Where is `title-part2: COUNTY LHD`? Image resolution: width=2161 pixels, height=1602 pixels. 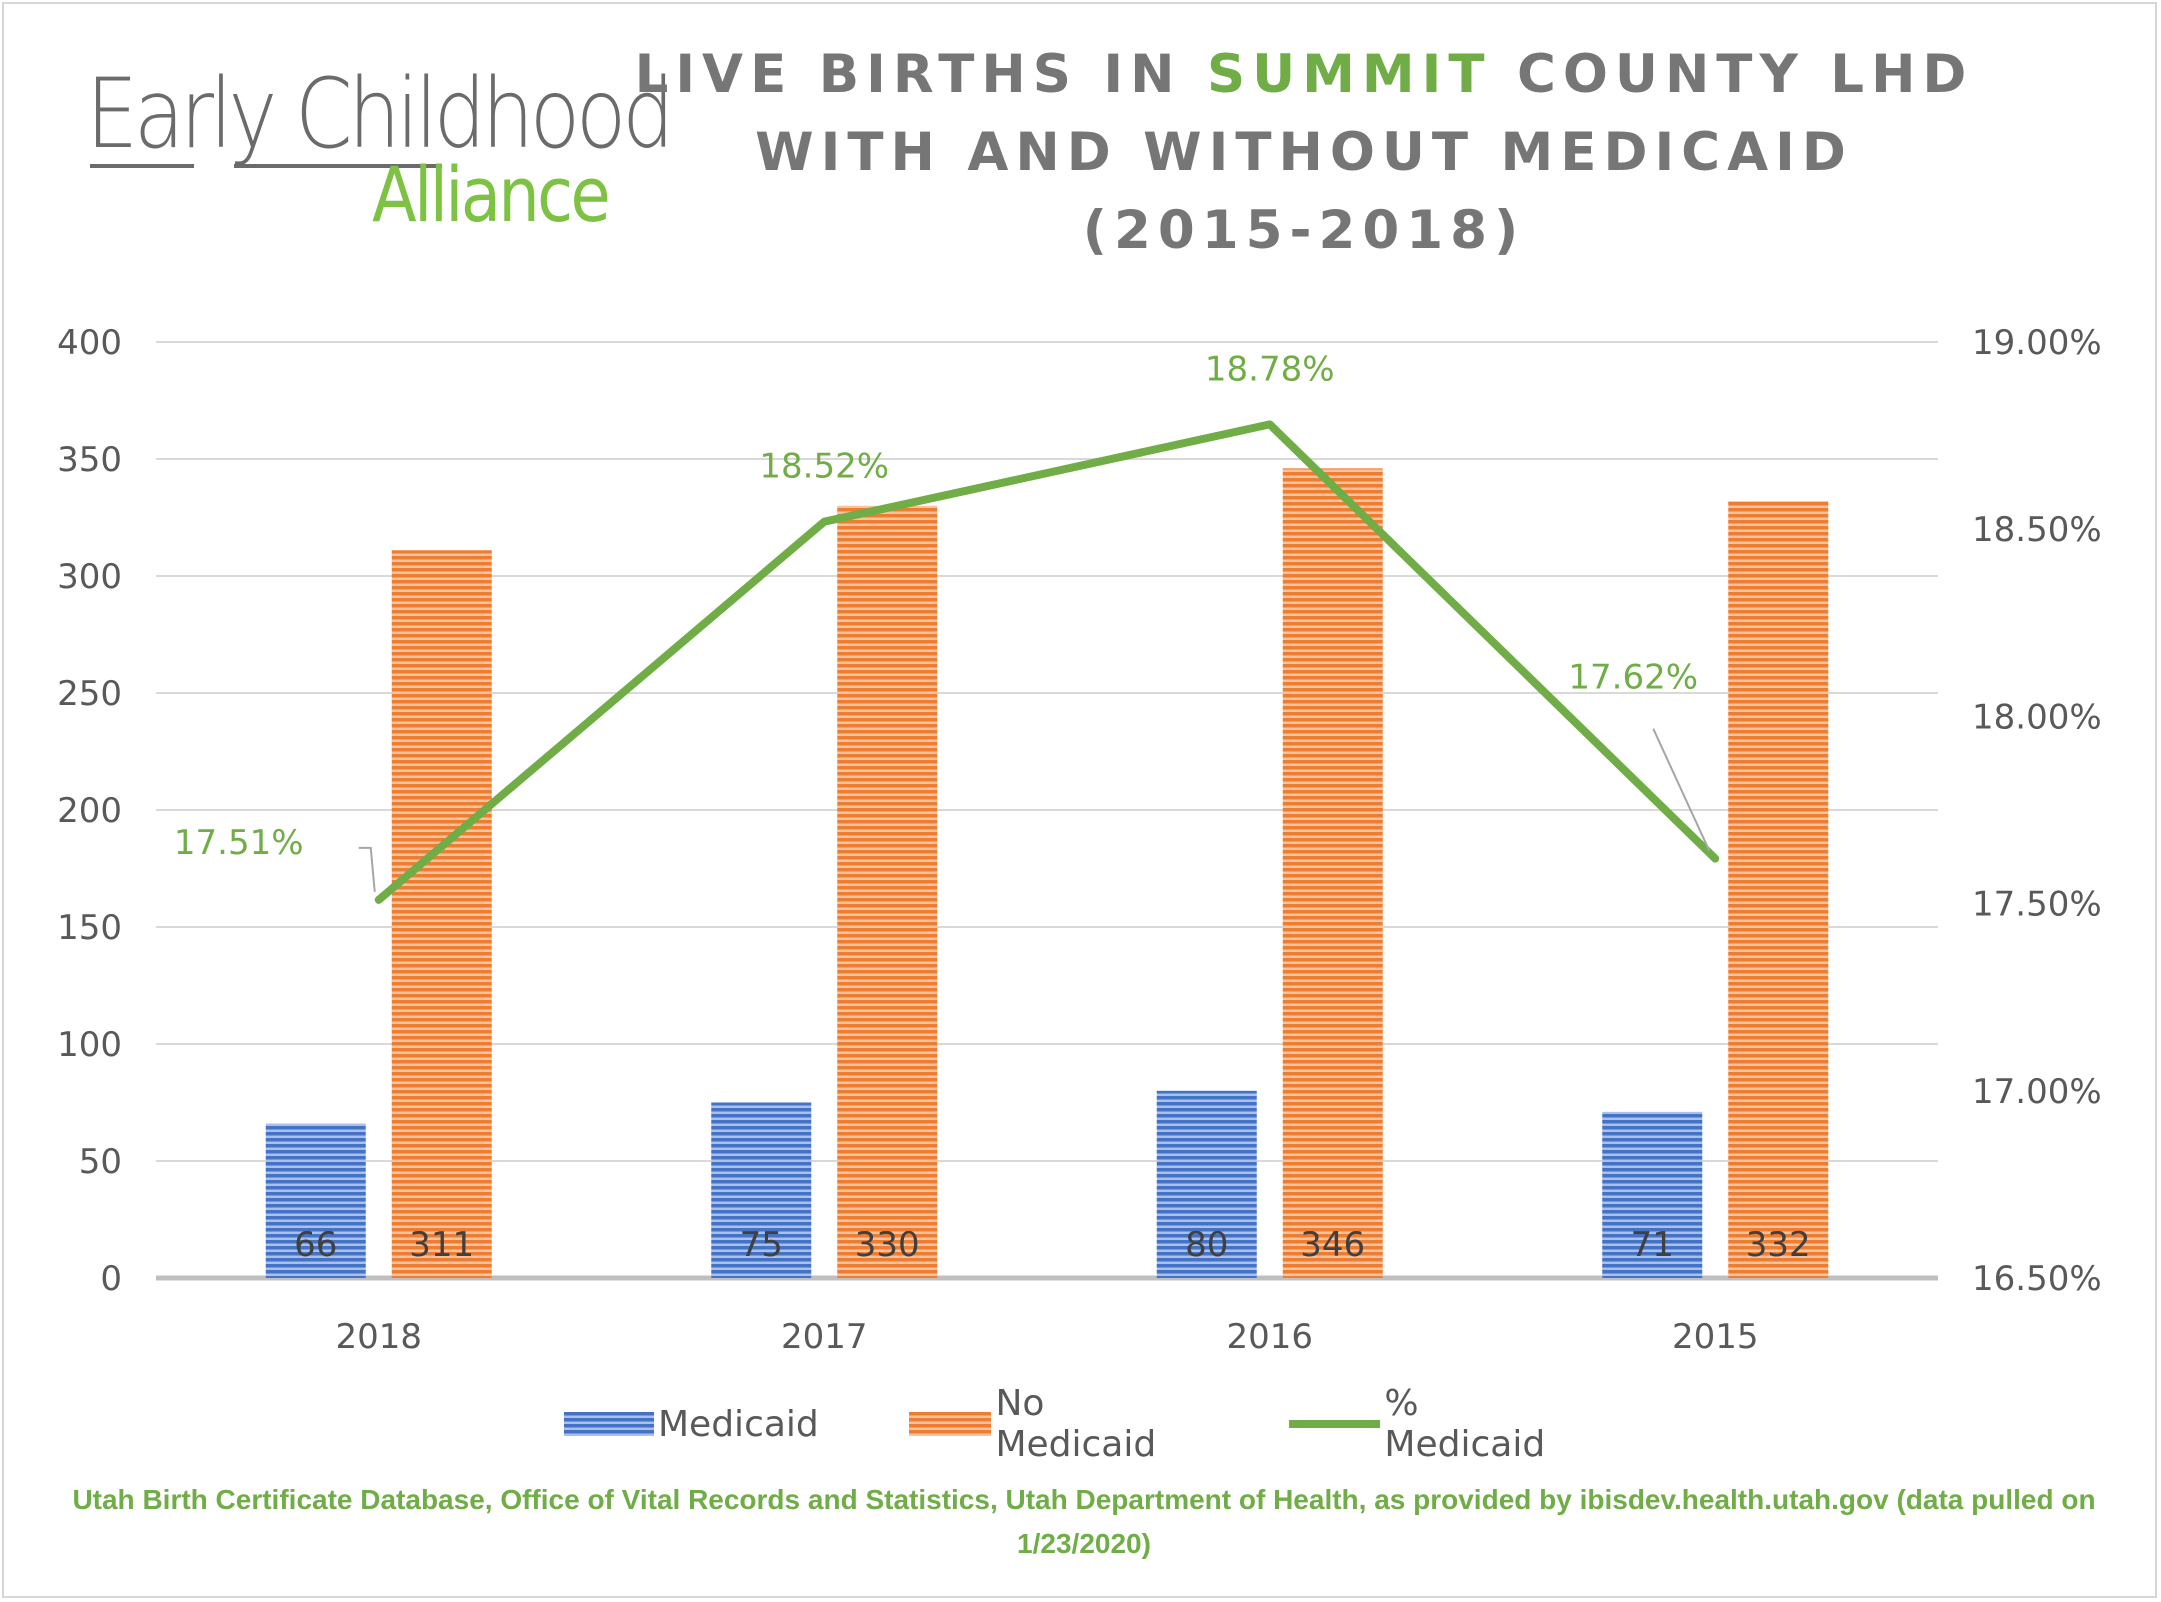 title-part2: COUNTY LHD is located at coordinates (1732, 74).